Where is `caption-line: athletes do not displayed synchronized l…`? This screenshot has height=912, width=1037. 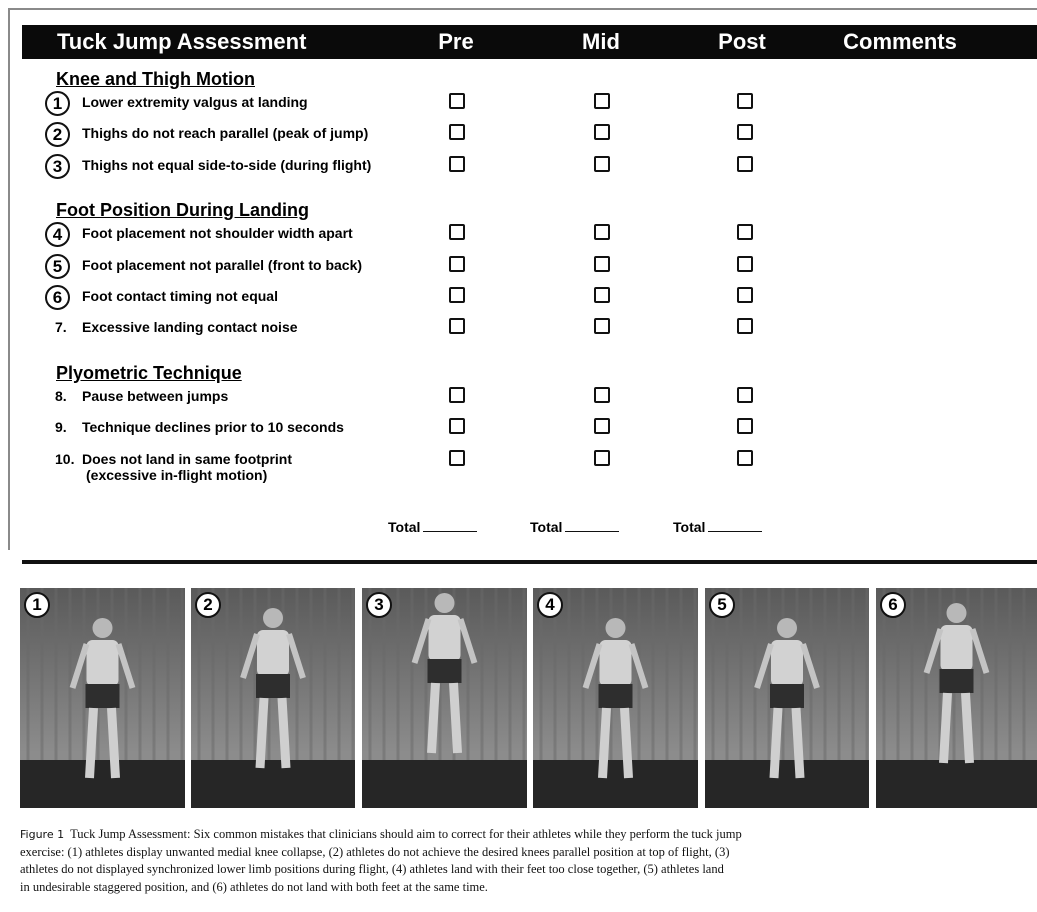 caption-line: athletes do not displayed synchronized l… is located at coordinates (528, 870).